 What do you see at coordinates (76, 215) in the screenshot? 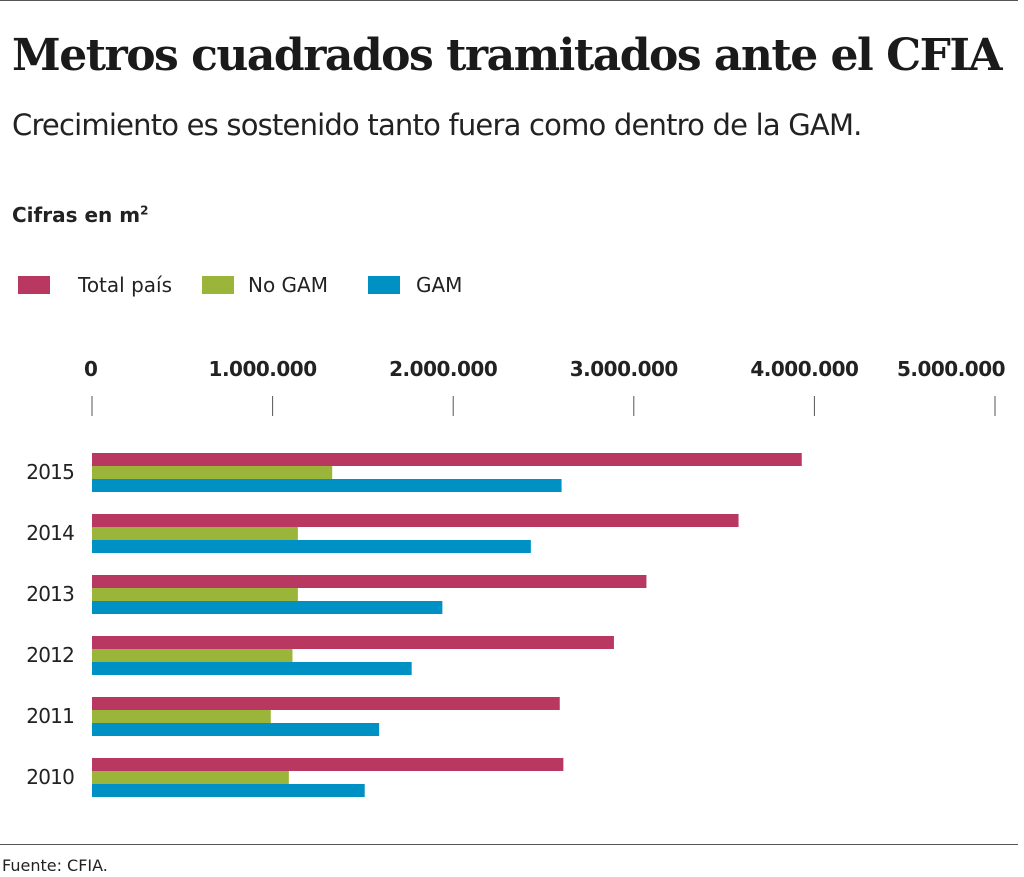
I see `unit-text: Cifras en m` at bounding box center [76, 215].